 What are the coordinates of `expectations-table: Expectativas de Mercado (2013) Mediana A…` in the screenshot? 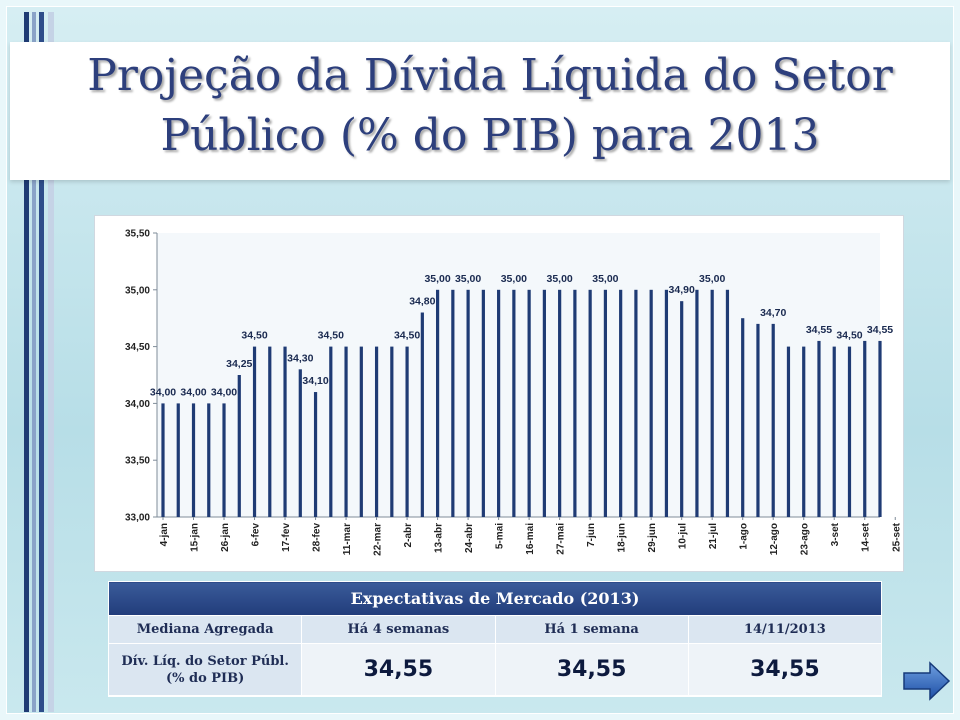 It's located at (495, 638).